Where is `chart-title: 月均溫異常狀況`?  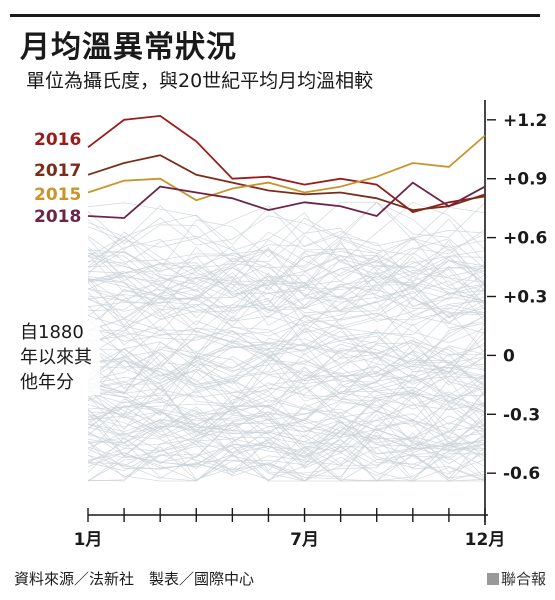
chart-title: 月均溫異常狀況 is located at coordinates (128, 47).